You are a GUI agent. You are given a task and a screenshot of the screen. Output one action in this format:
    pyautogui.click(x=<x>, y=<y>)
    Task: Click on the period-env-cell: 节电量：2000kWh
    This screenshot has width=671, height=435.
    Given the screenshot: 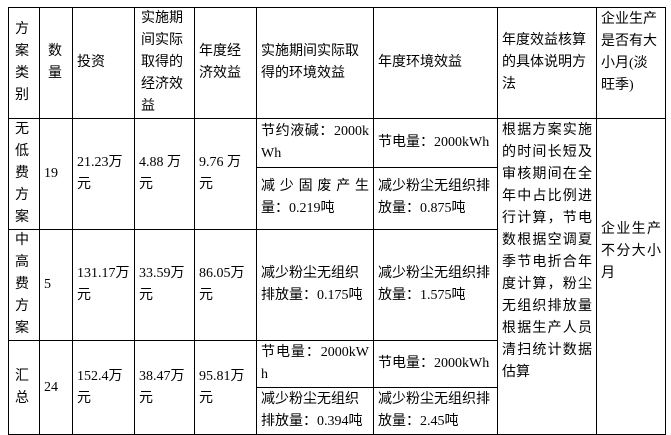 What is the action you would take?
    pyautogui.click(x=315, y=364)
    